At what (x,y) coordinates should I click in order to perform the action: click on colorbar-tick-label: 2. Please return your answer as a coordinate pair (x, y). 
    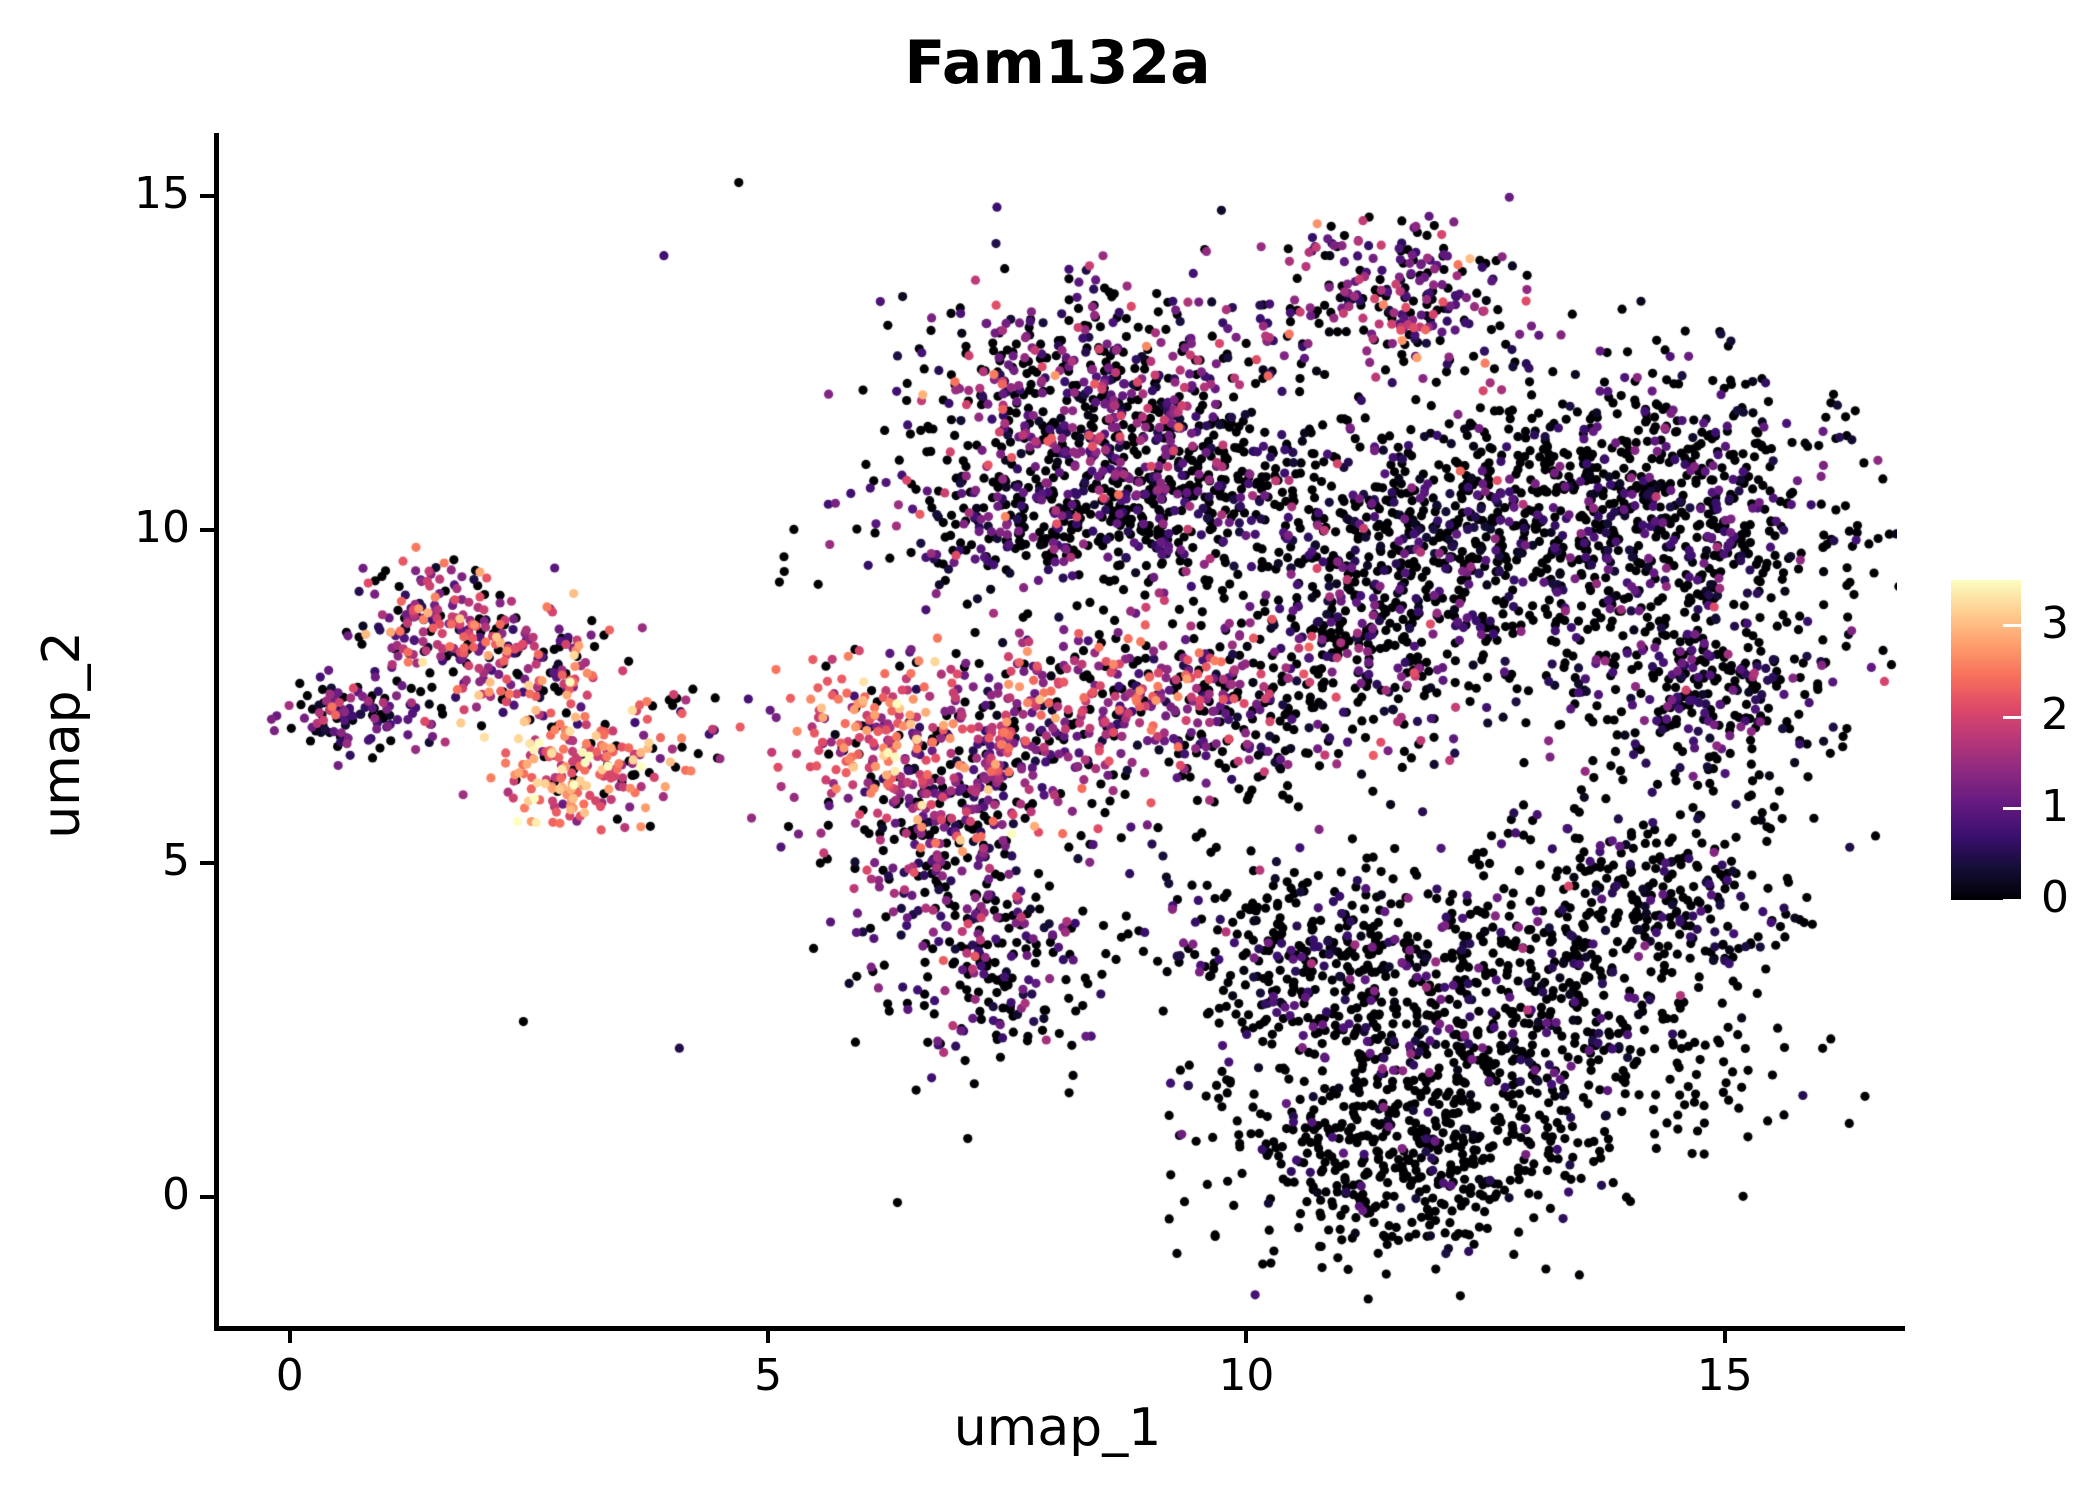
    Looking at the image, I should click on (2055, 715).